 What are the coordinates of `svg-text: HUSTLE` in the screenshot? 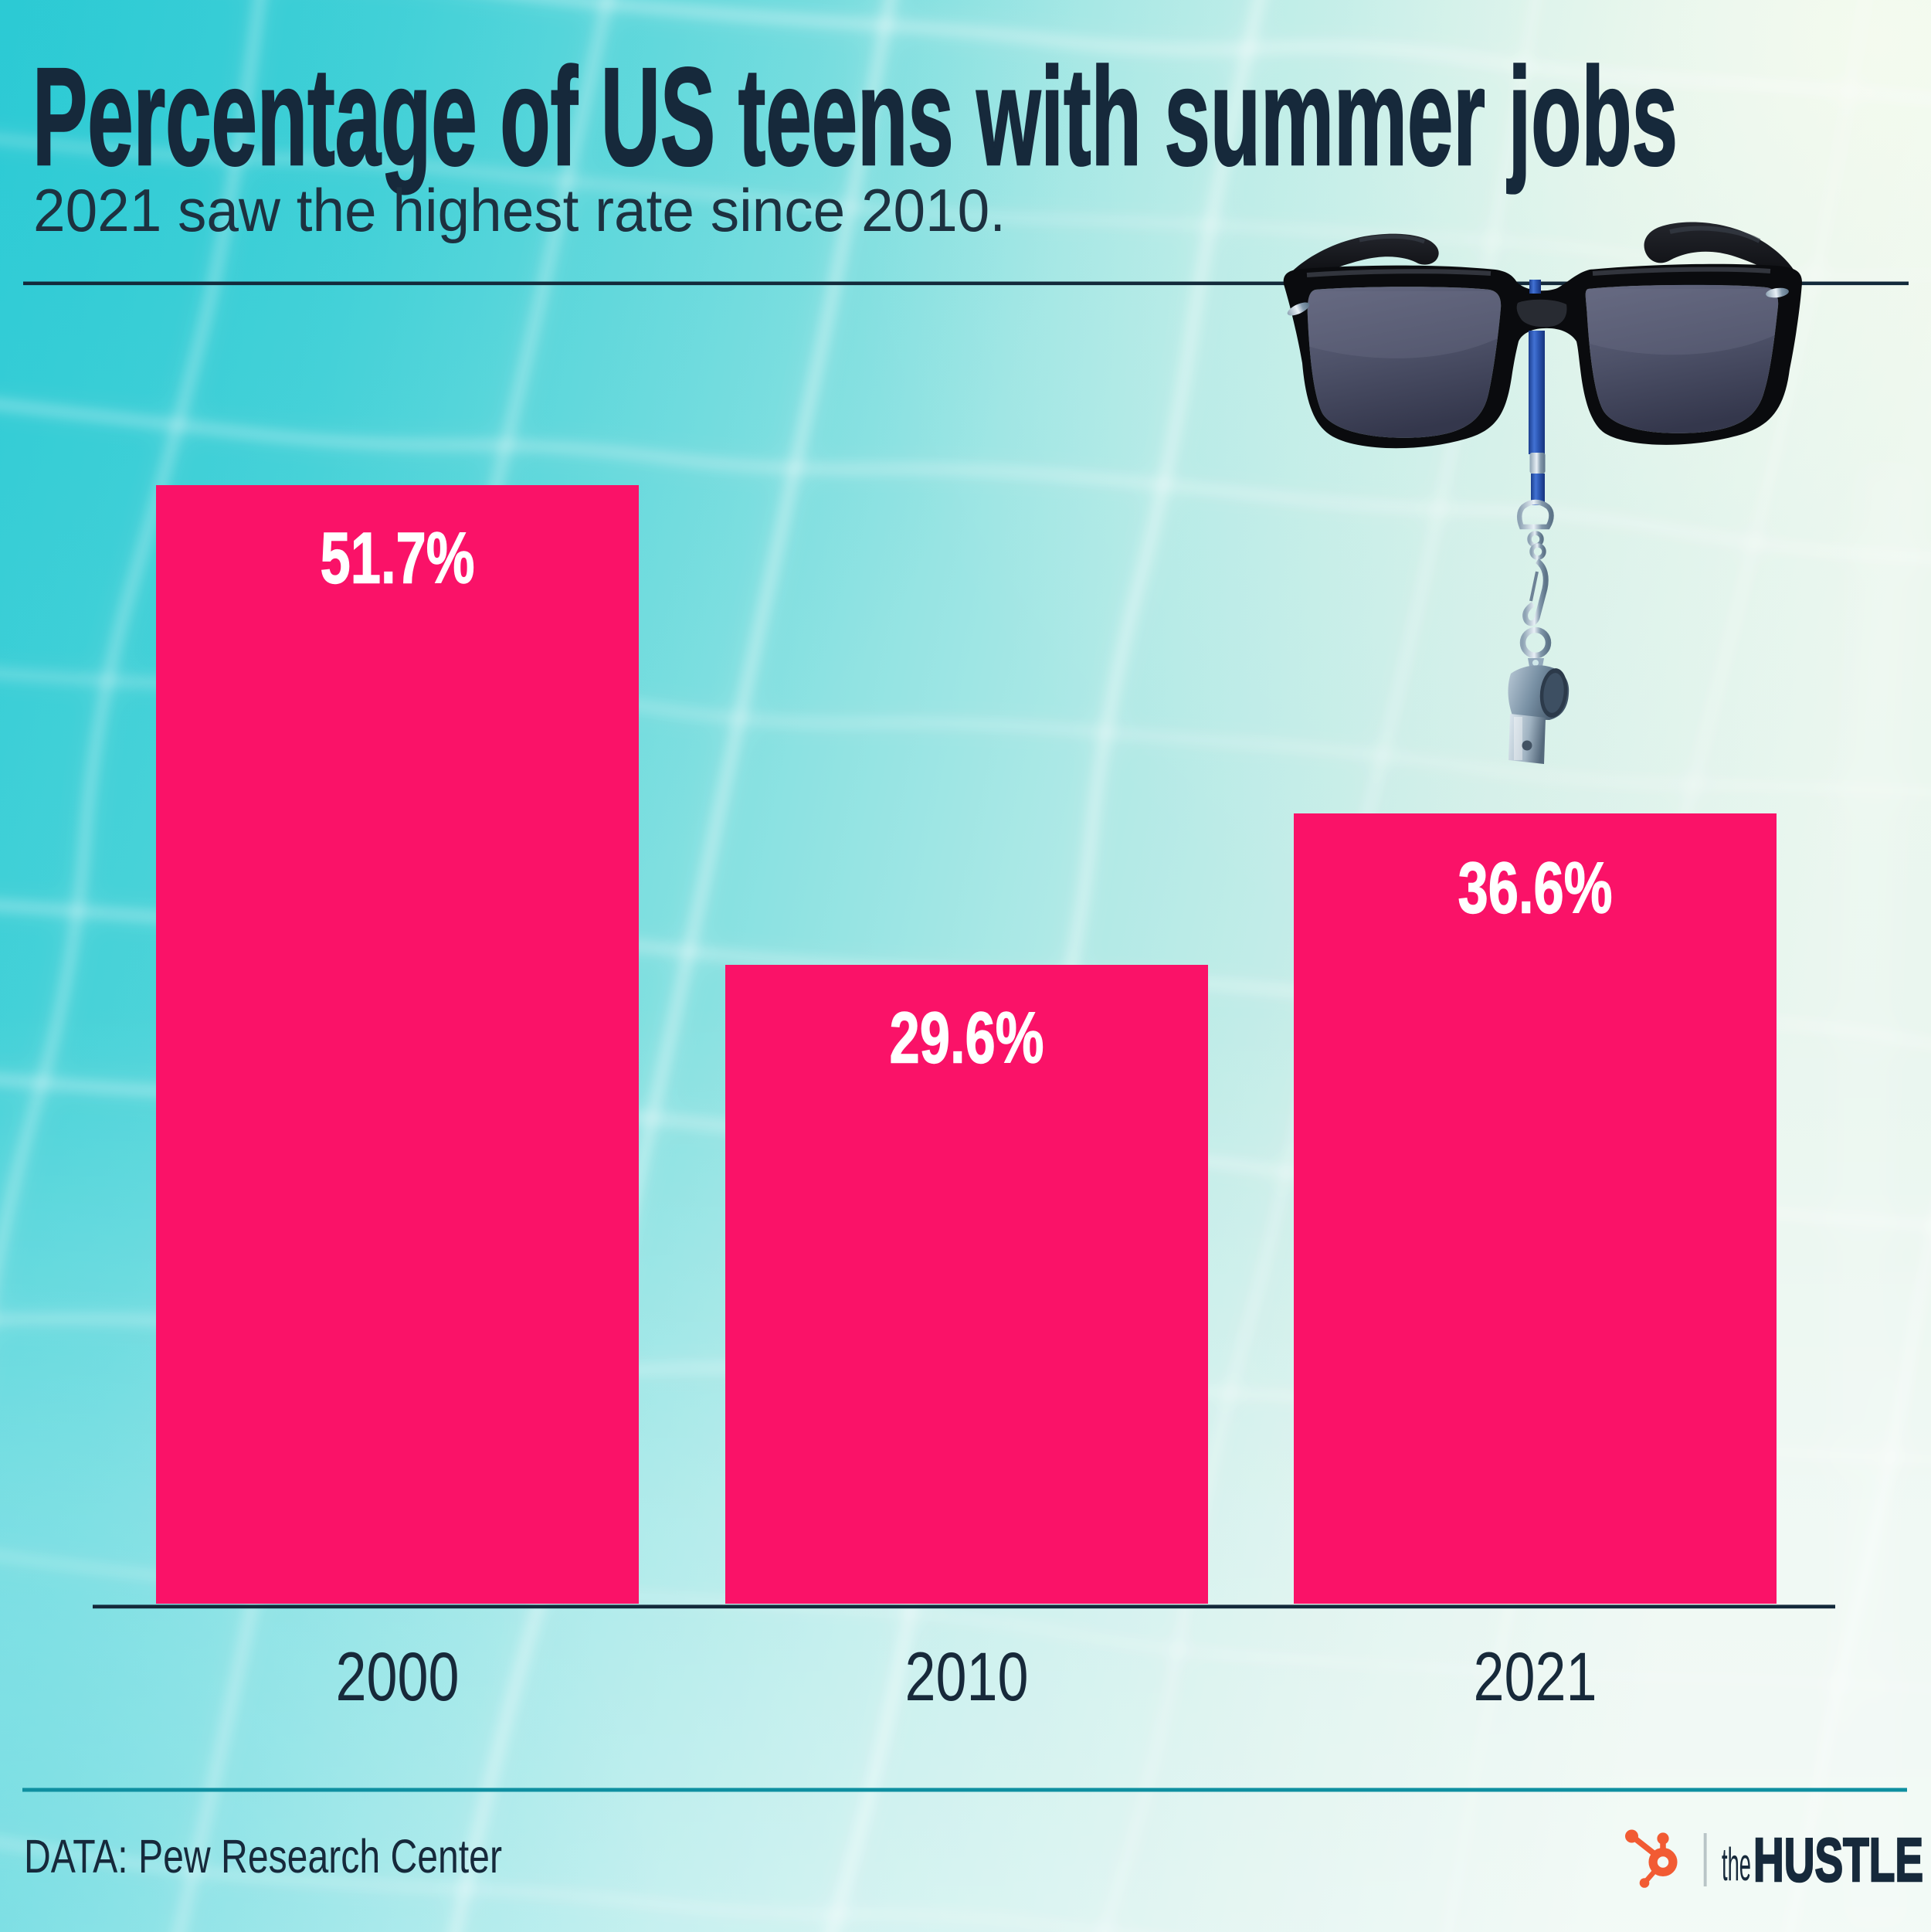 It's located at (1838, 1860).